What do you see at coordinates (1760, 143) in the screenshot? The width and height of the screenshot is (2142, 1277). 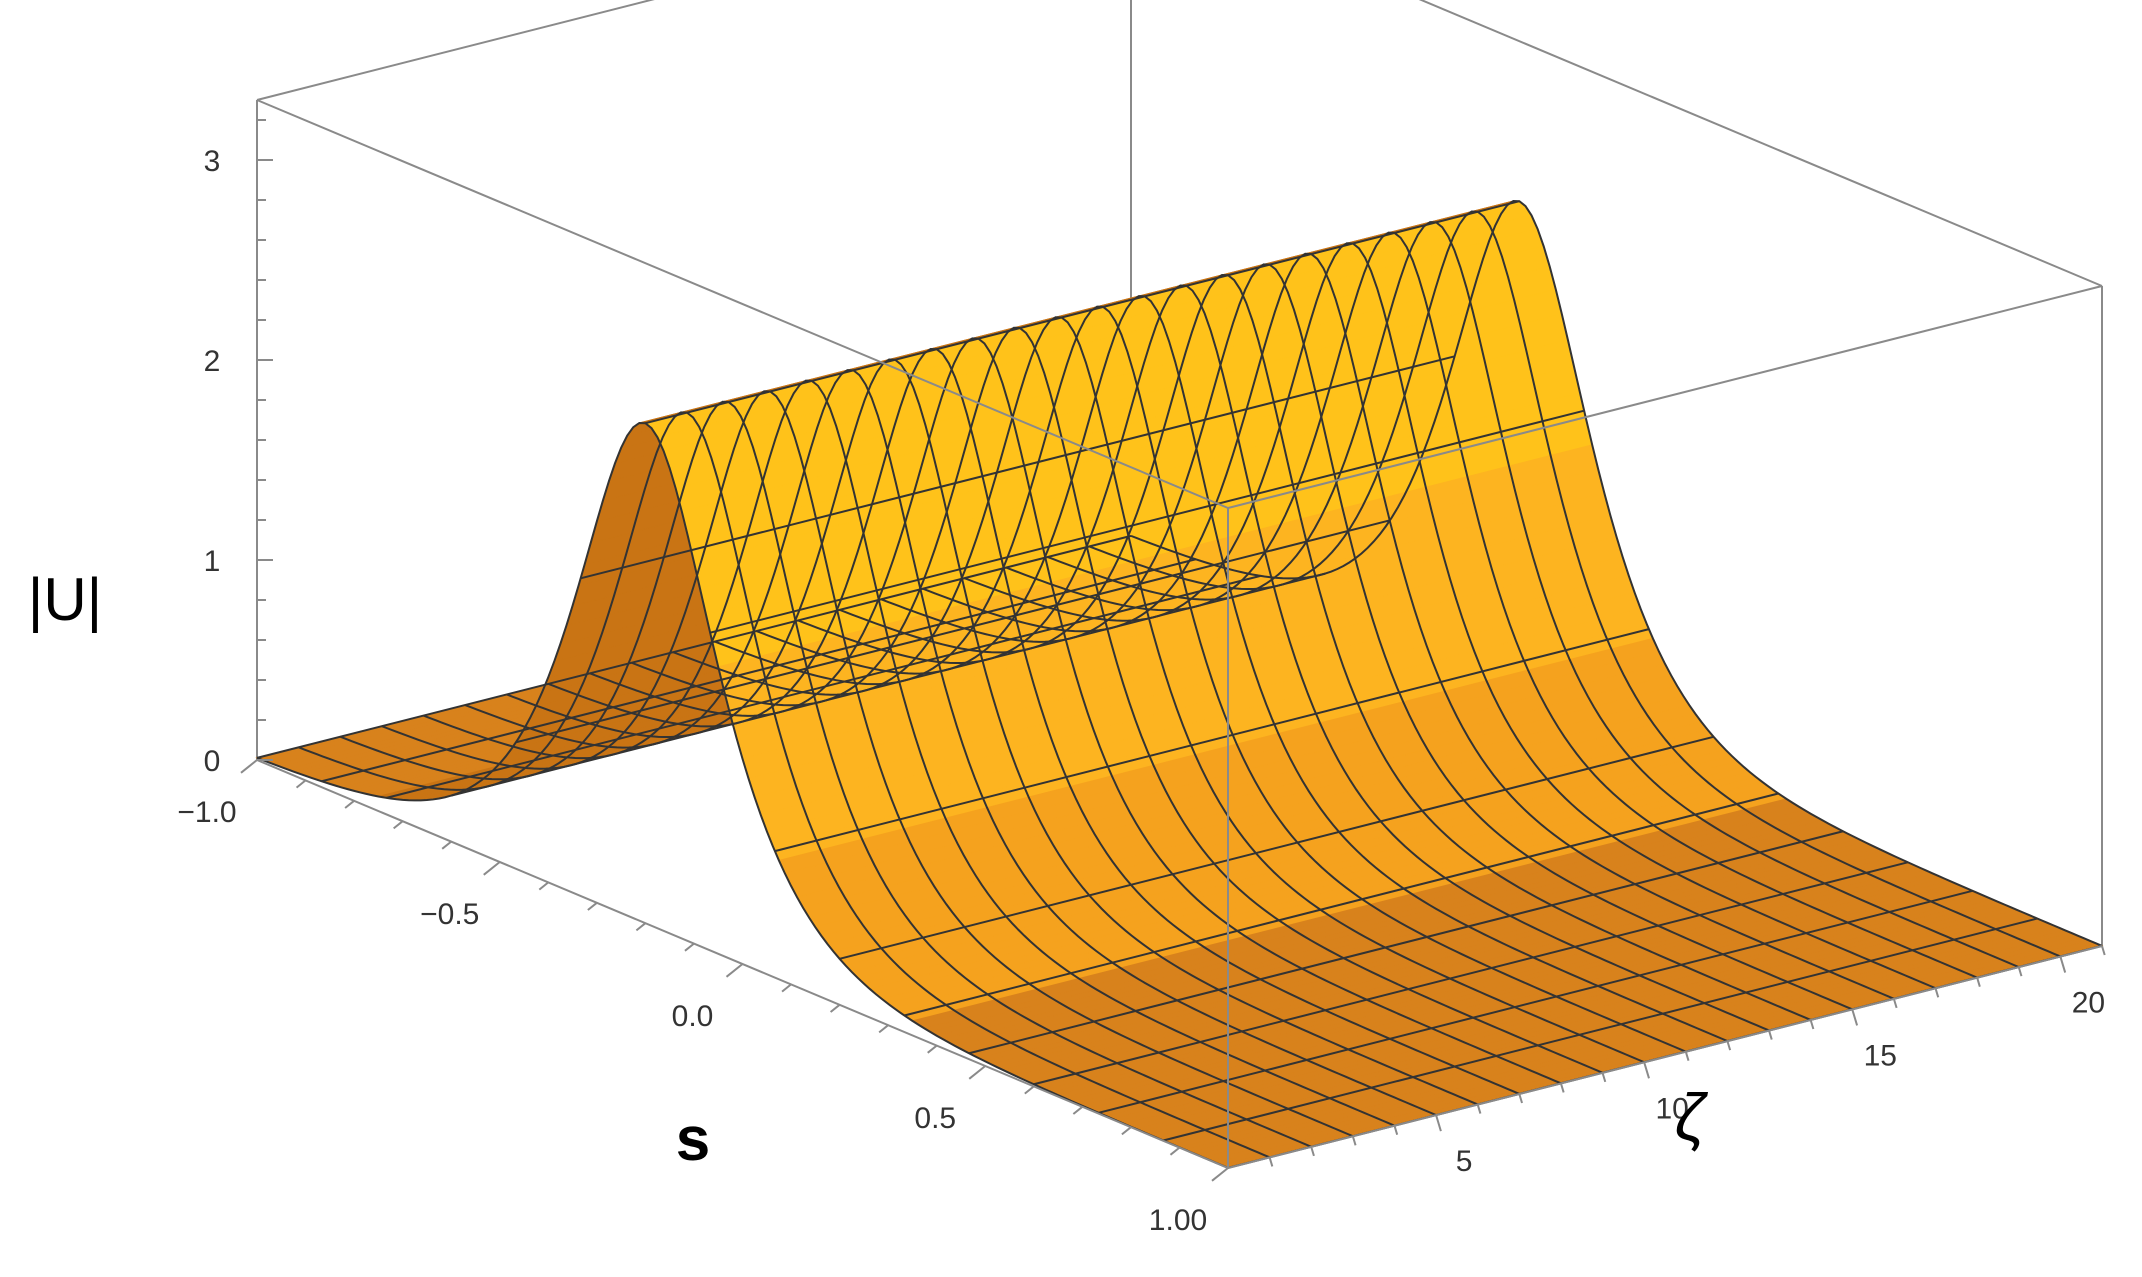 I see `box-edge-back` at bounding box center [1760, 143].